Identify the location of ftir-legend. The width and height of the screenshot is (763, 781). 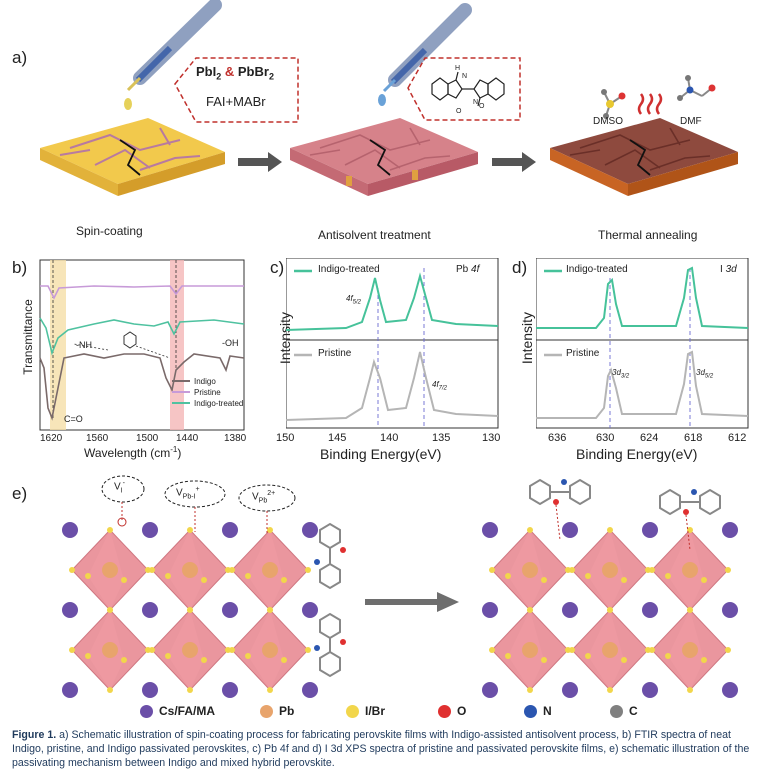
(181, 392).